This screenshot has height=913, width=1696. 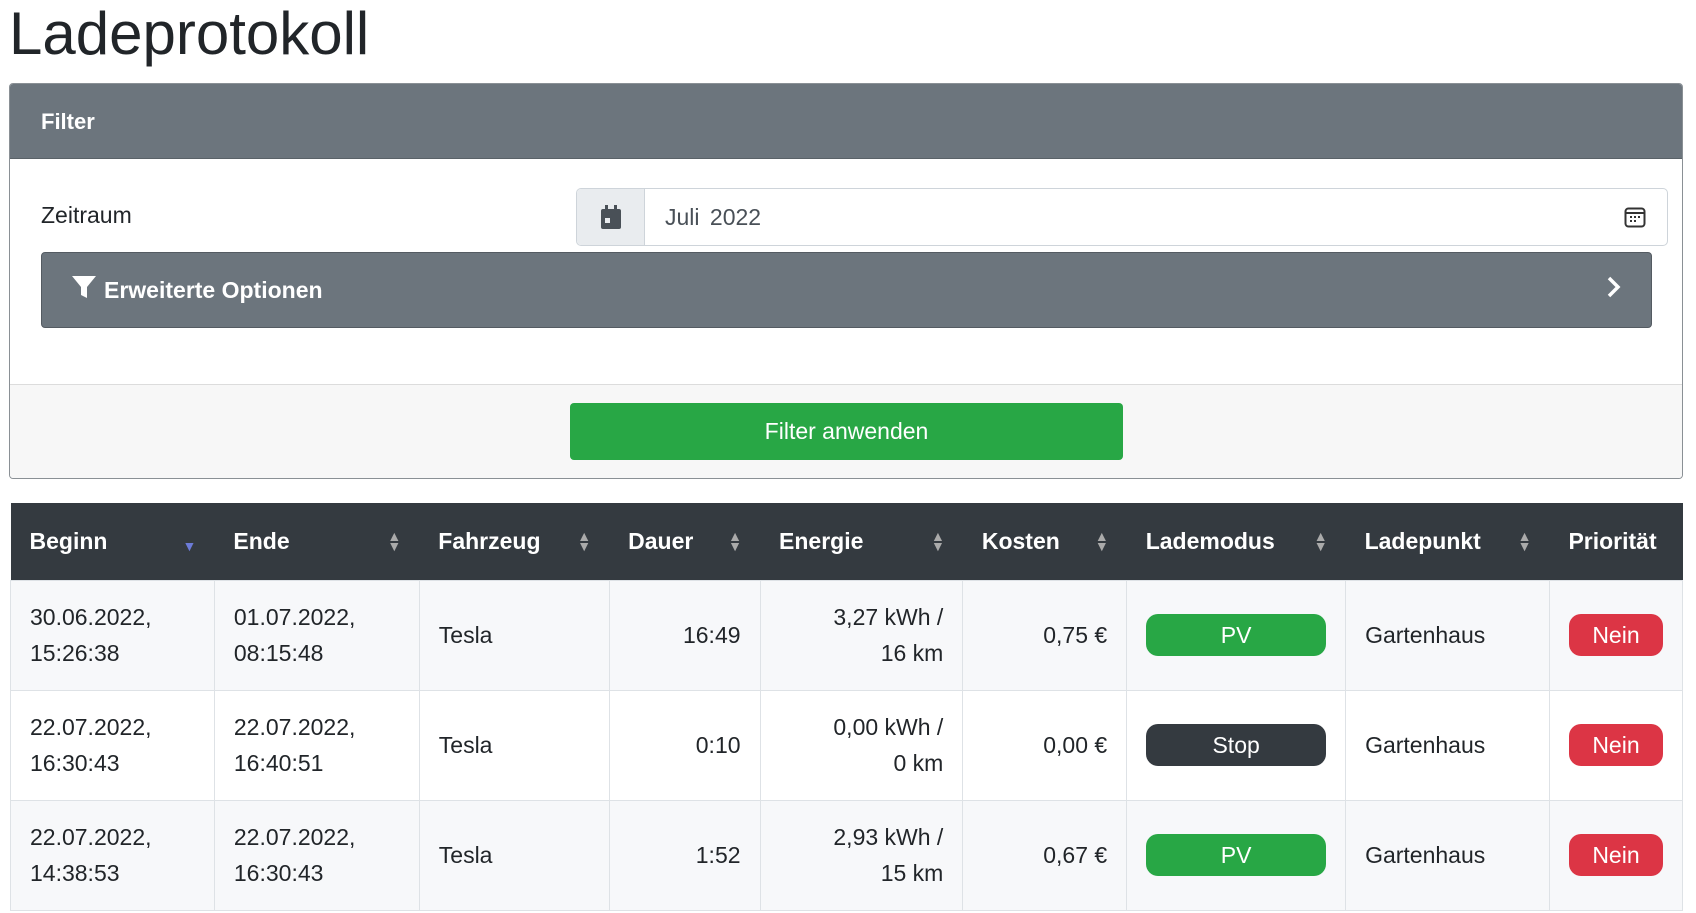 I want to click on filter-icon, so click(x=84, y=290).